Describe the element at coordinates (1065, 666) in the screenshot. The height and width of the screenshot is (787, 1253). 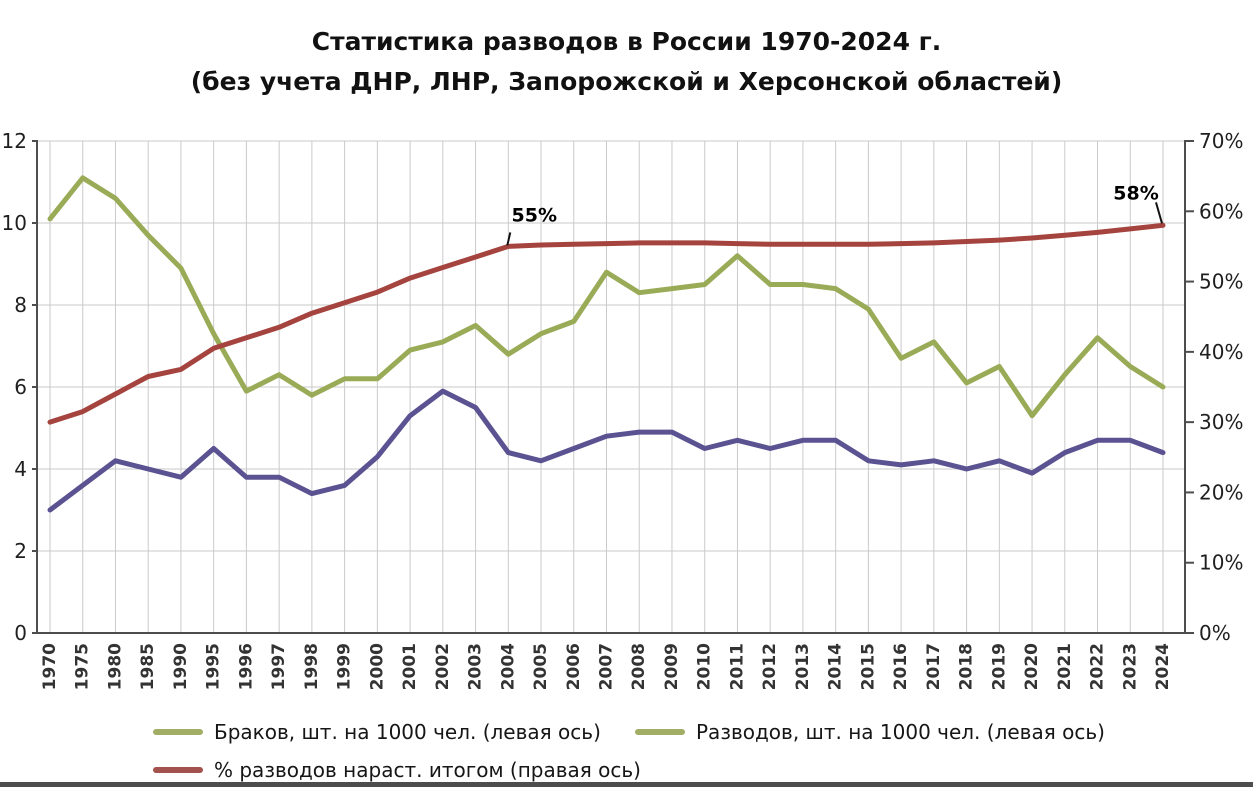
I see `svg-text: 2021` at that location.